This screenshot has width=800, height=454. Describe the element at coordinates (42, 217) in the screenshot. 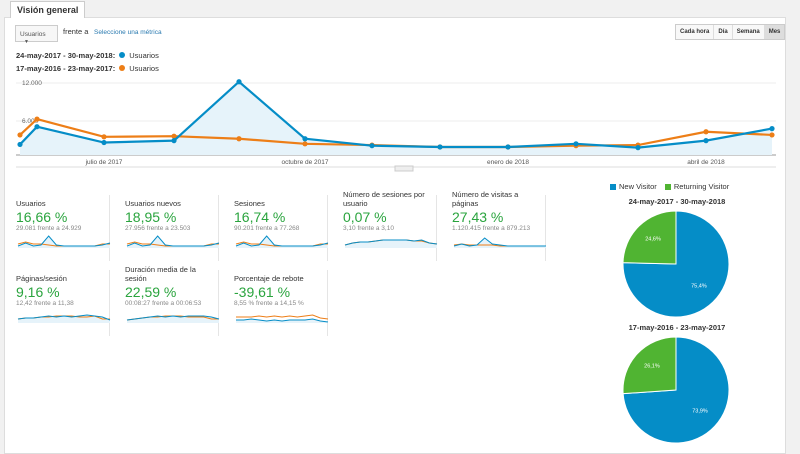

I see `metric-percent: 16,66 %` at that location.